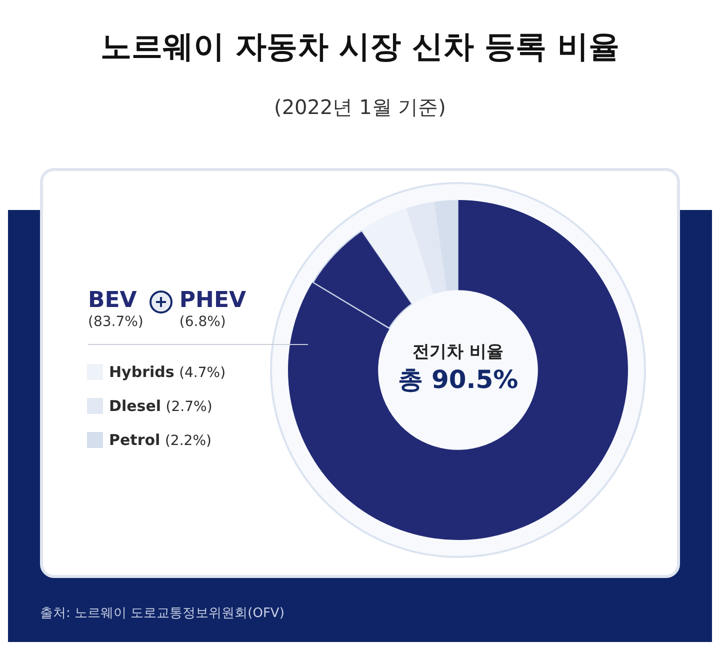 This screenshot has height=650, width=720. I want to click on data-label: (6.8%), so click(203, 322).